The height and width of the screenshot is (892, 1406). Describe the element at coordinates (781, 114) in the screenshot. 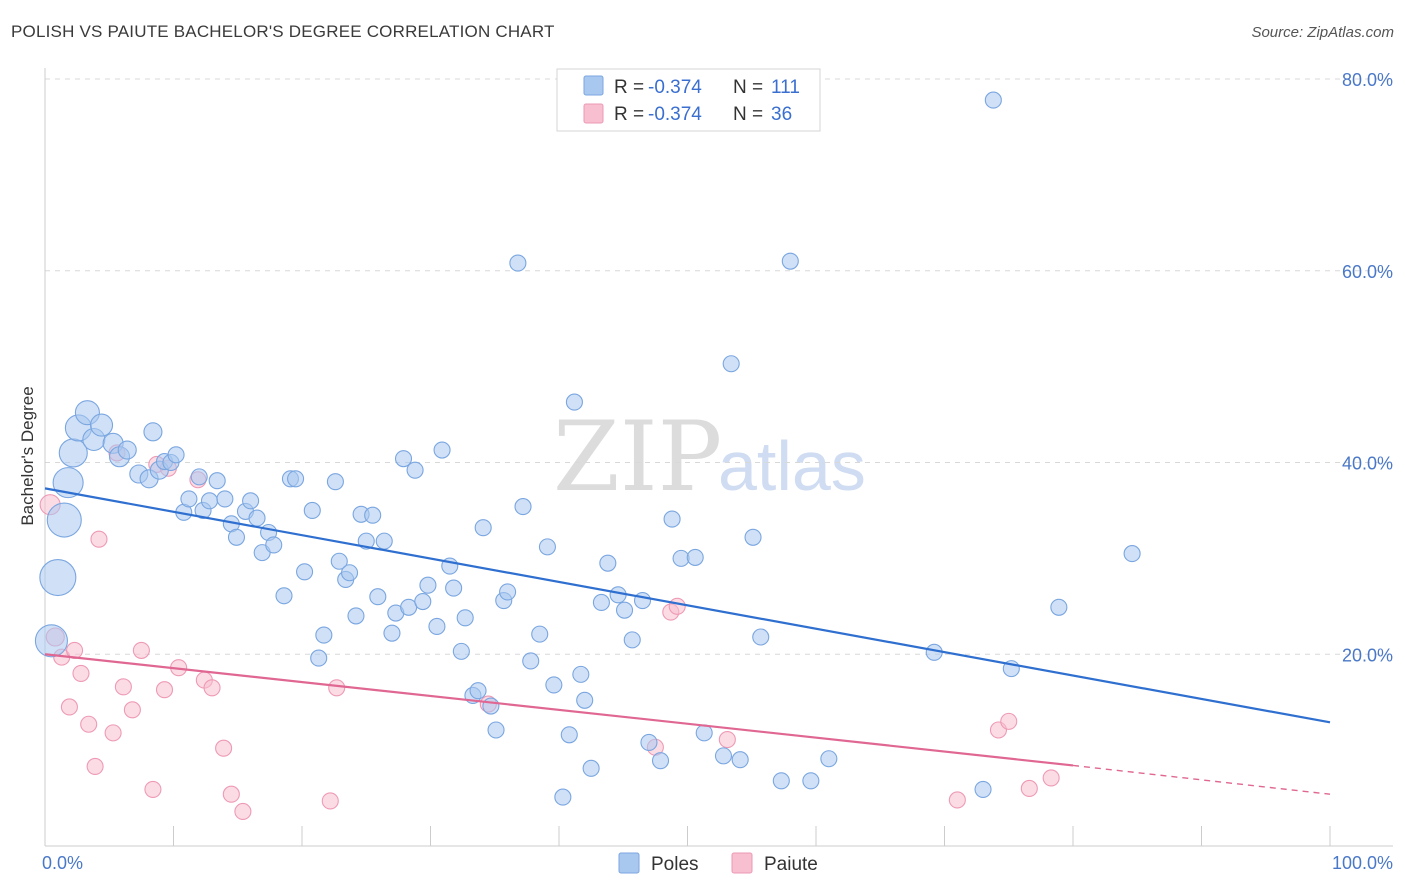

I see `legend-n-value-paiute: 36` at that location.